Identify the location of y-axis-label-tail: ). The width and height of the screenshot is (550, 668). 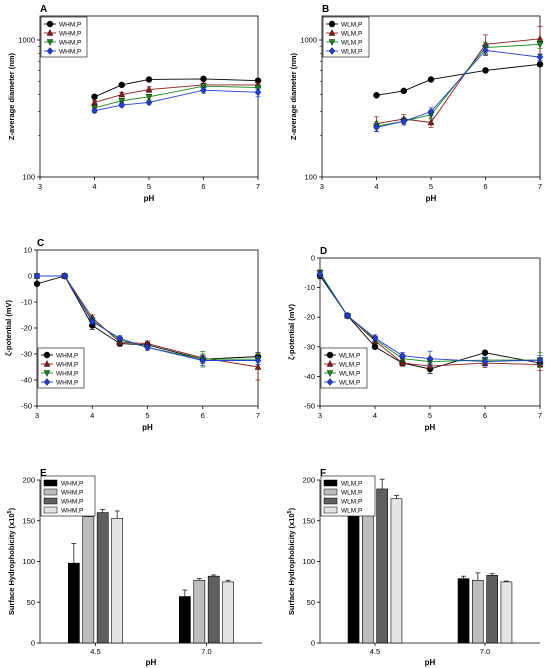
(291, 508).